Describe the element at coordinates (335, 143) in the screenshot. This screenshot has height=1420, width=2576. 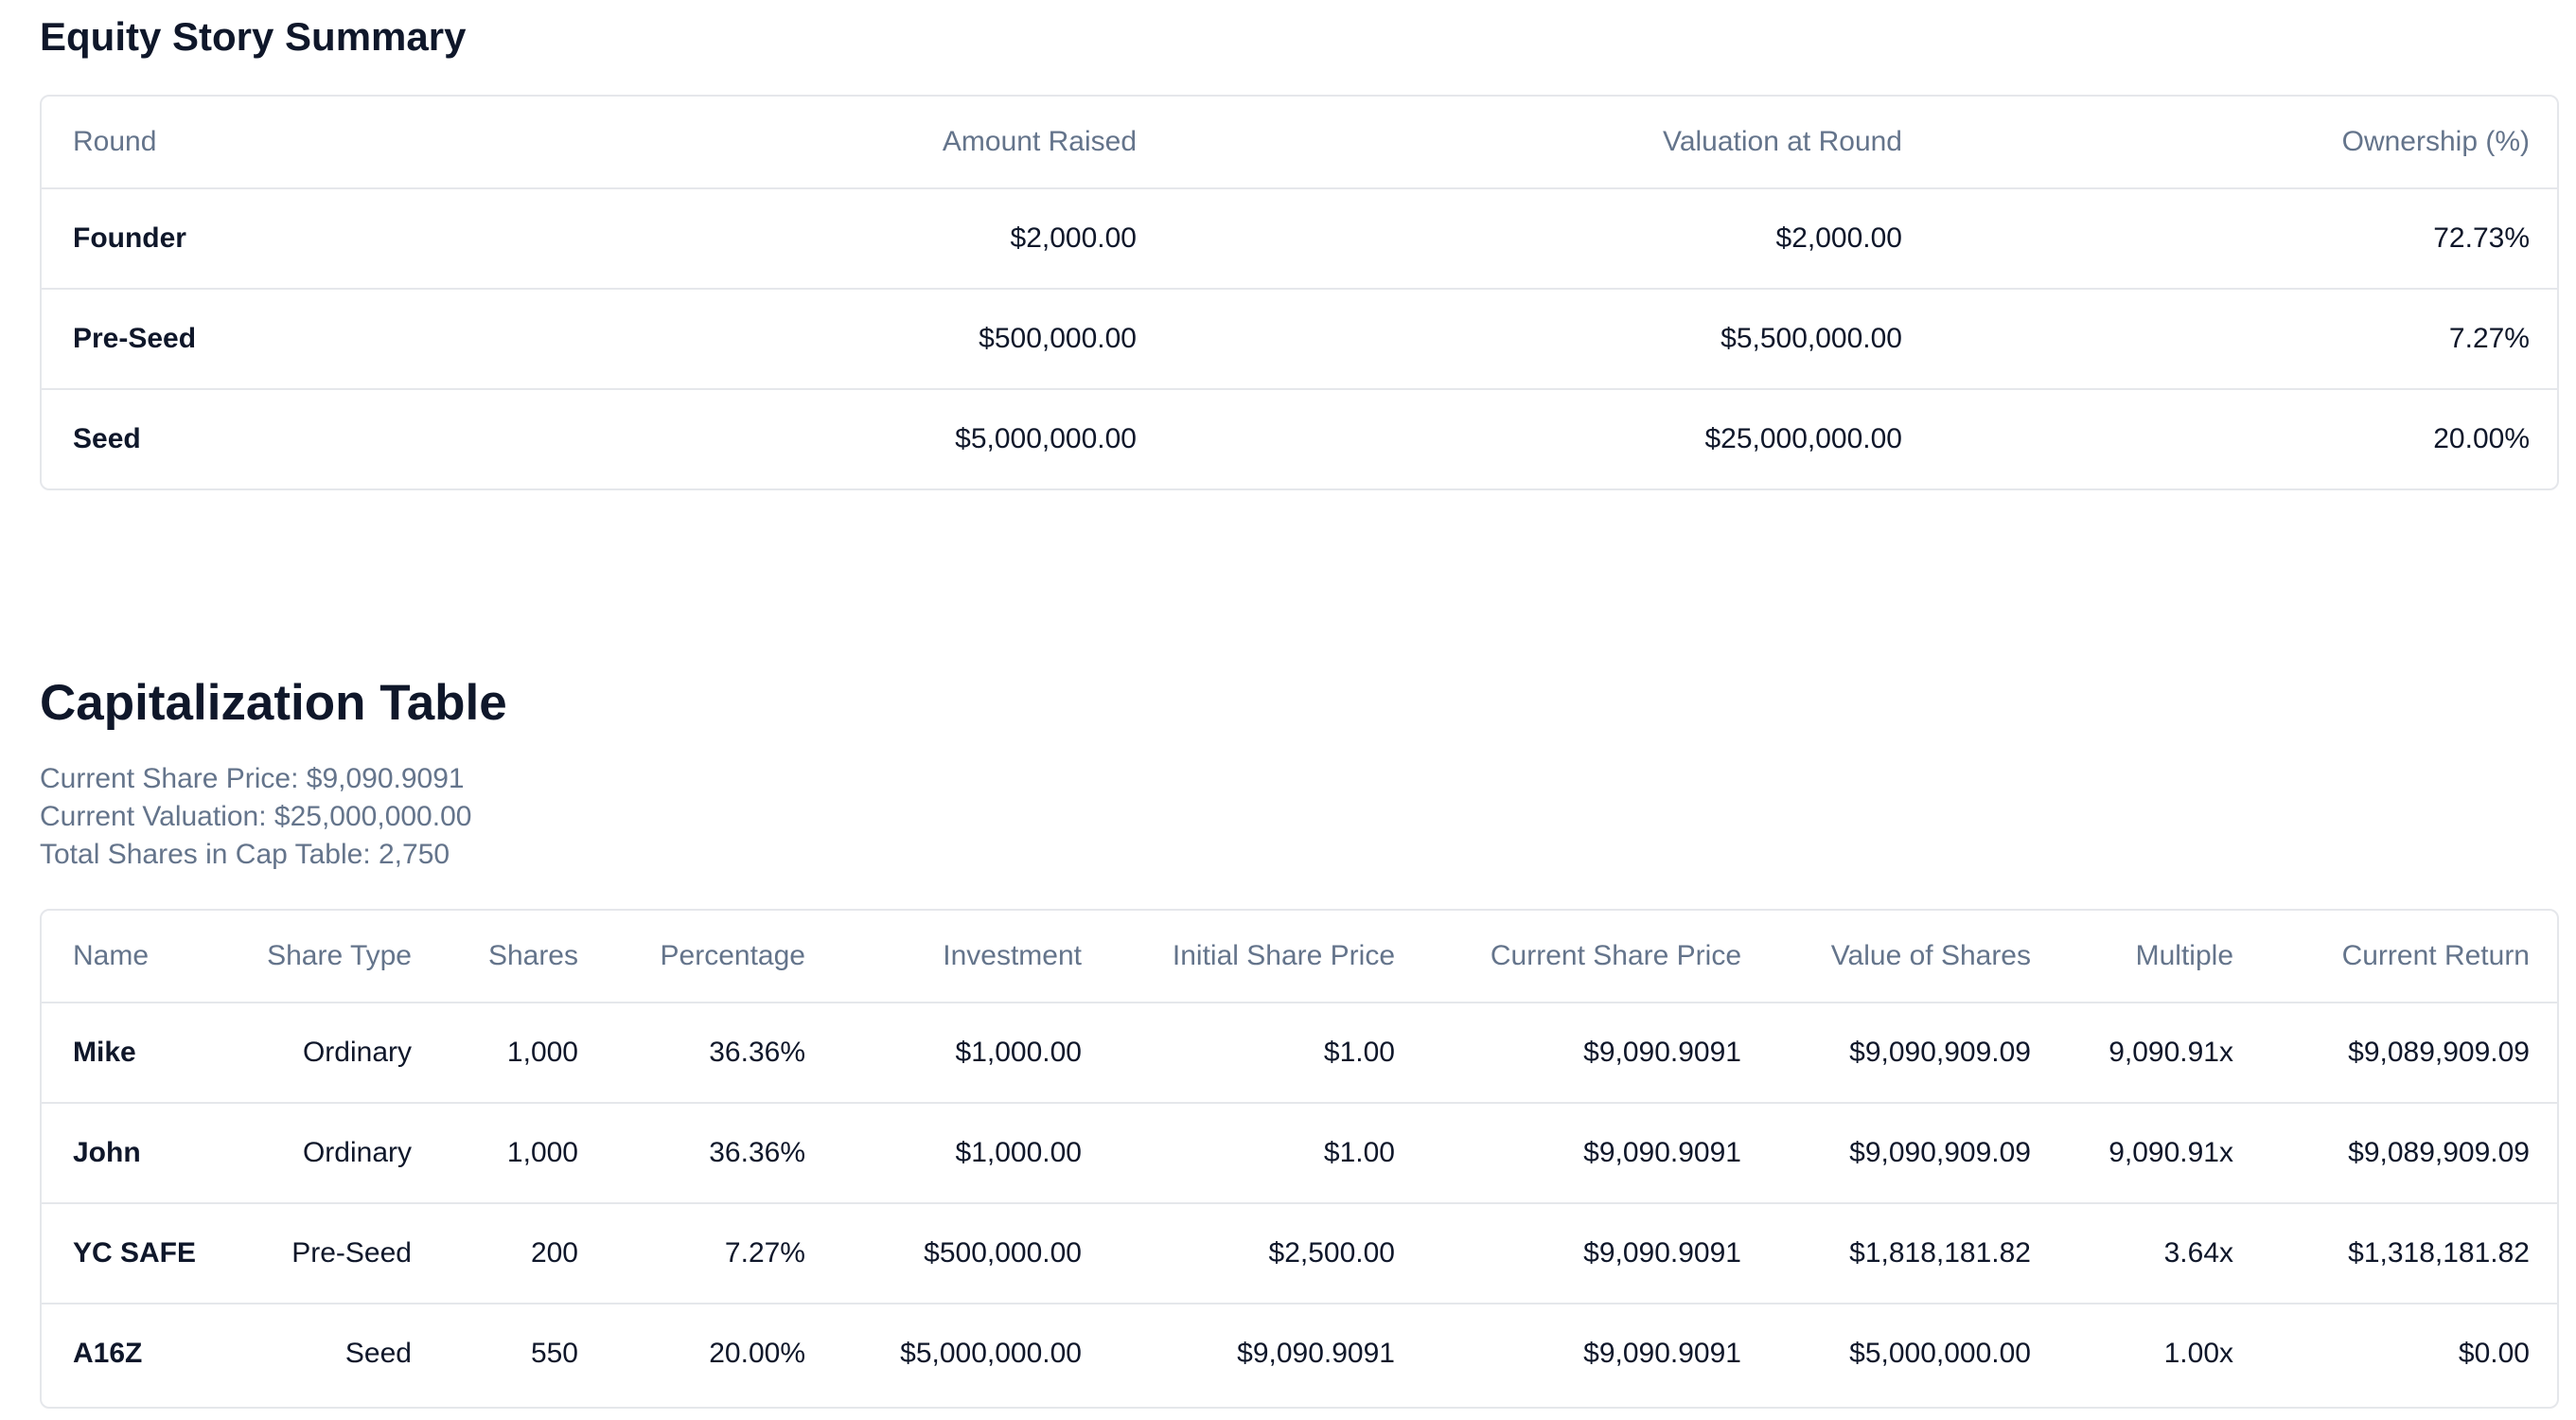
I see `round-column-header: Round` at that location.